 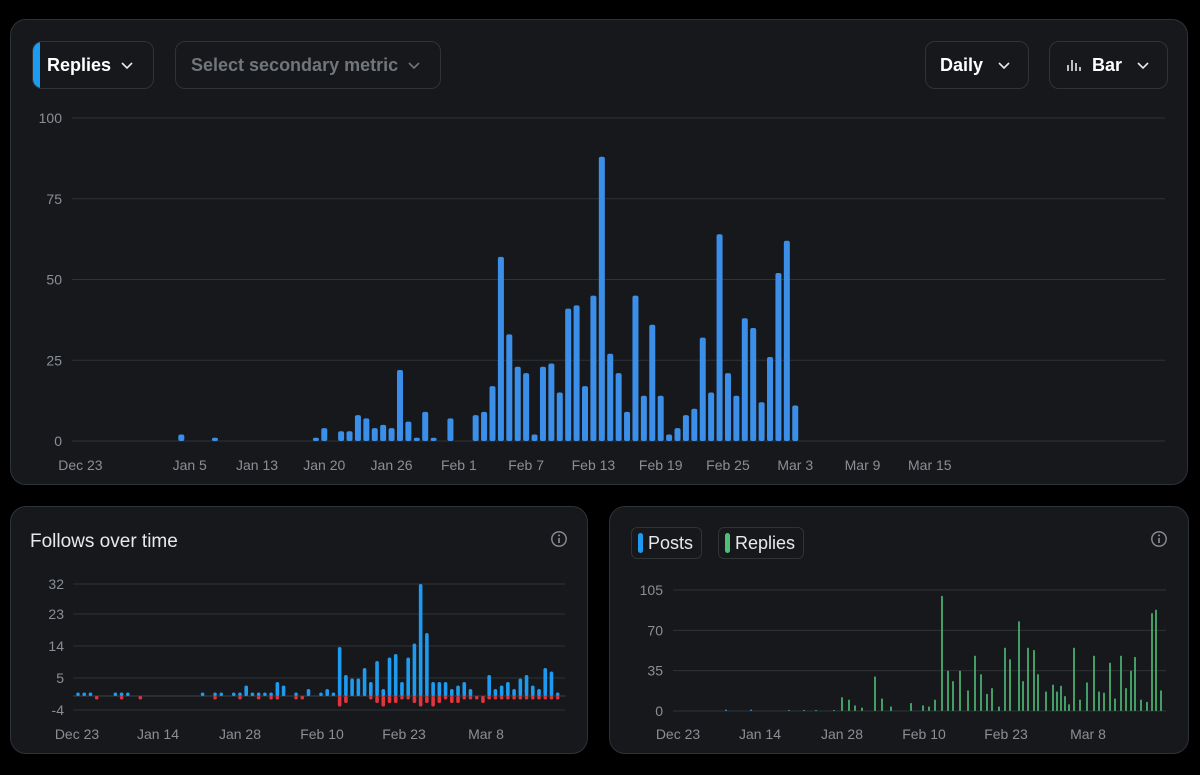 I want to click on x-tick-label: Jan 28, so click(x=842, y=734).